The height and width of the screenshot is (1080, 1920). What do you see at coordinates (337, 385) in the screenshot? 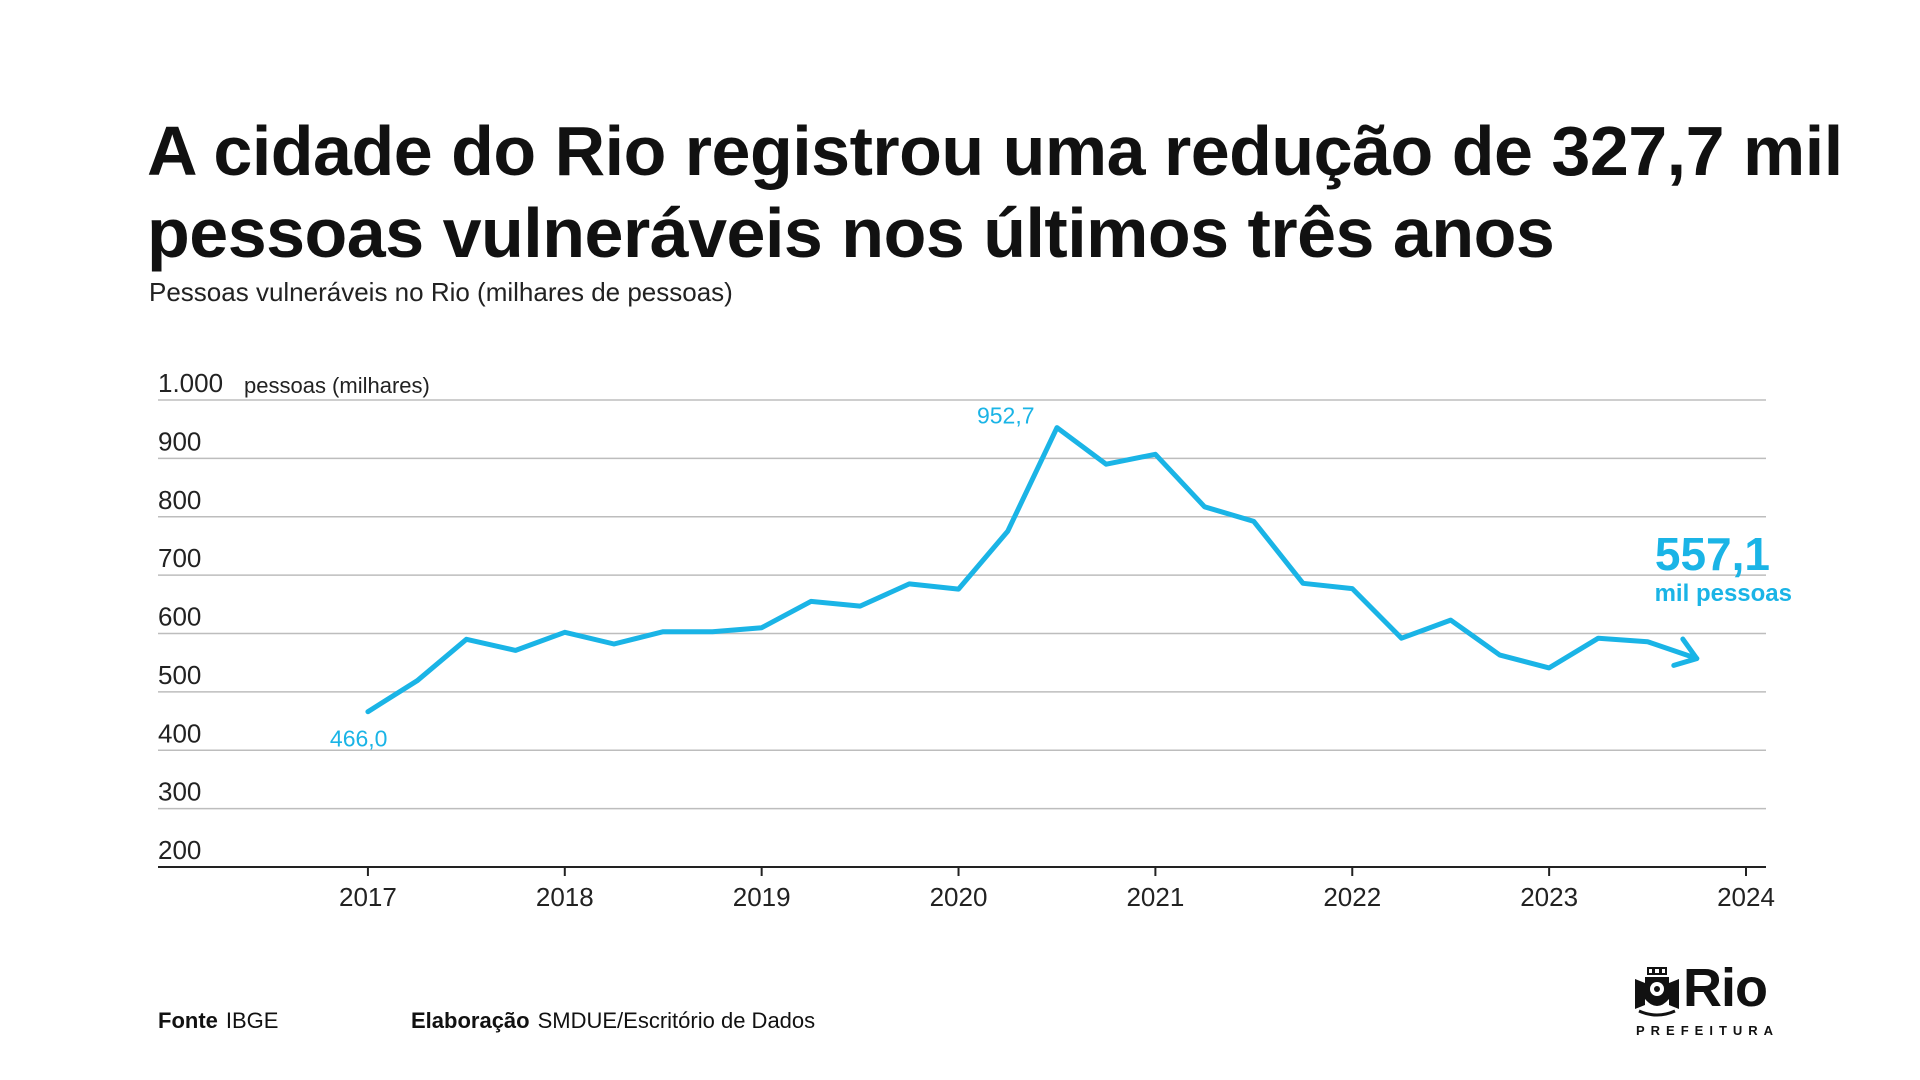
I see `y-unit-label: pessoas (milhares)` at bounding box center [337, 385].